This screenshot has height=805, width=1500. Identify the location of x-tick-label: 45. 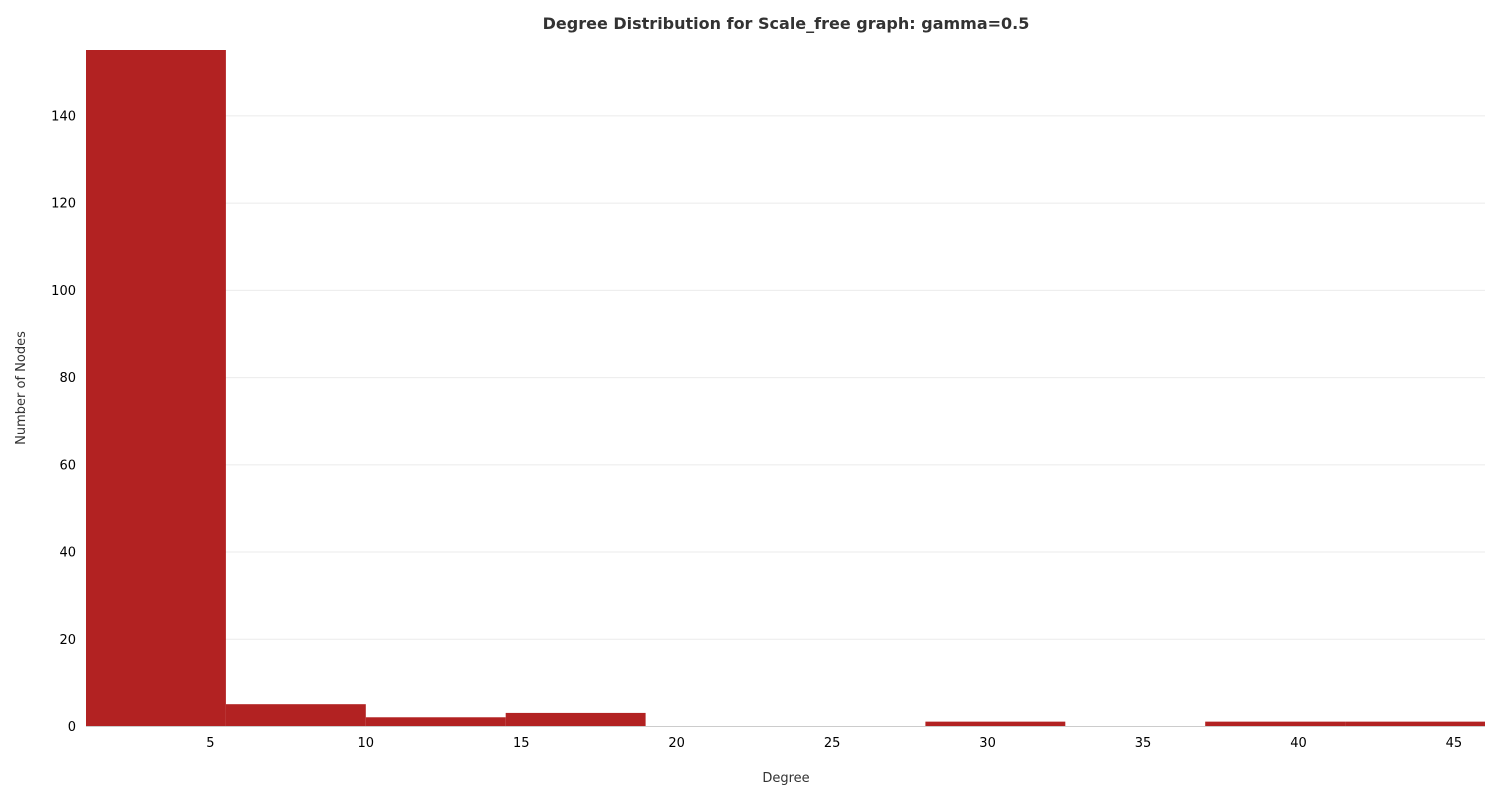
(1454, 743).